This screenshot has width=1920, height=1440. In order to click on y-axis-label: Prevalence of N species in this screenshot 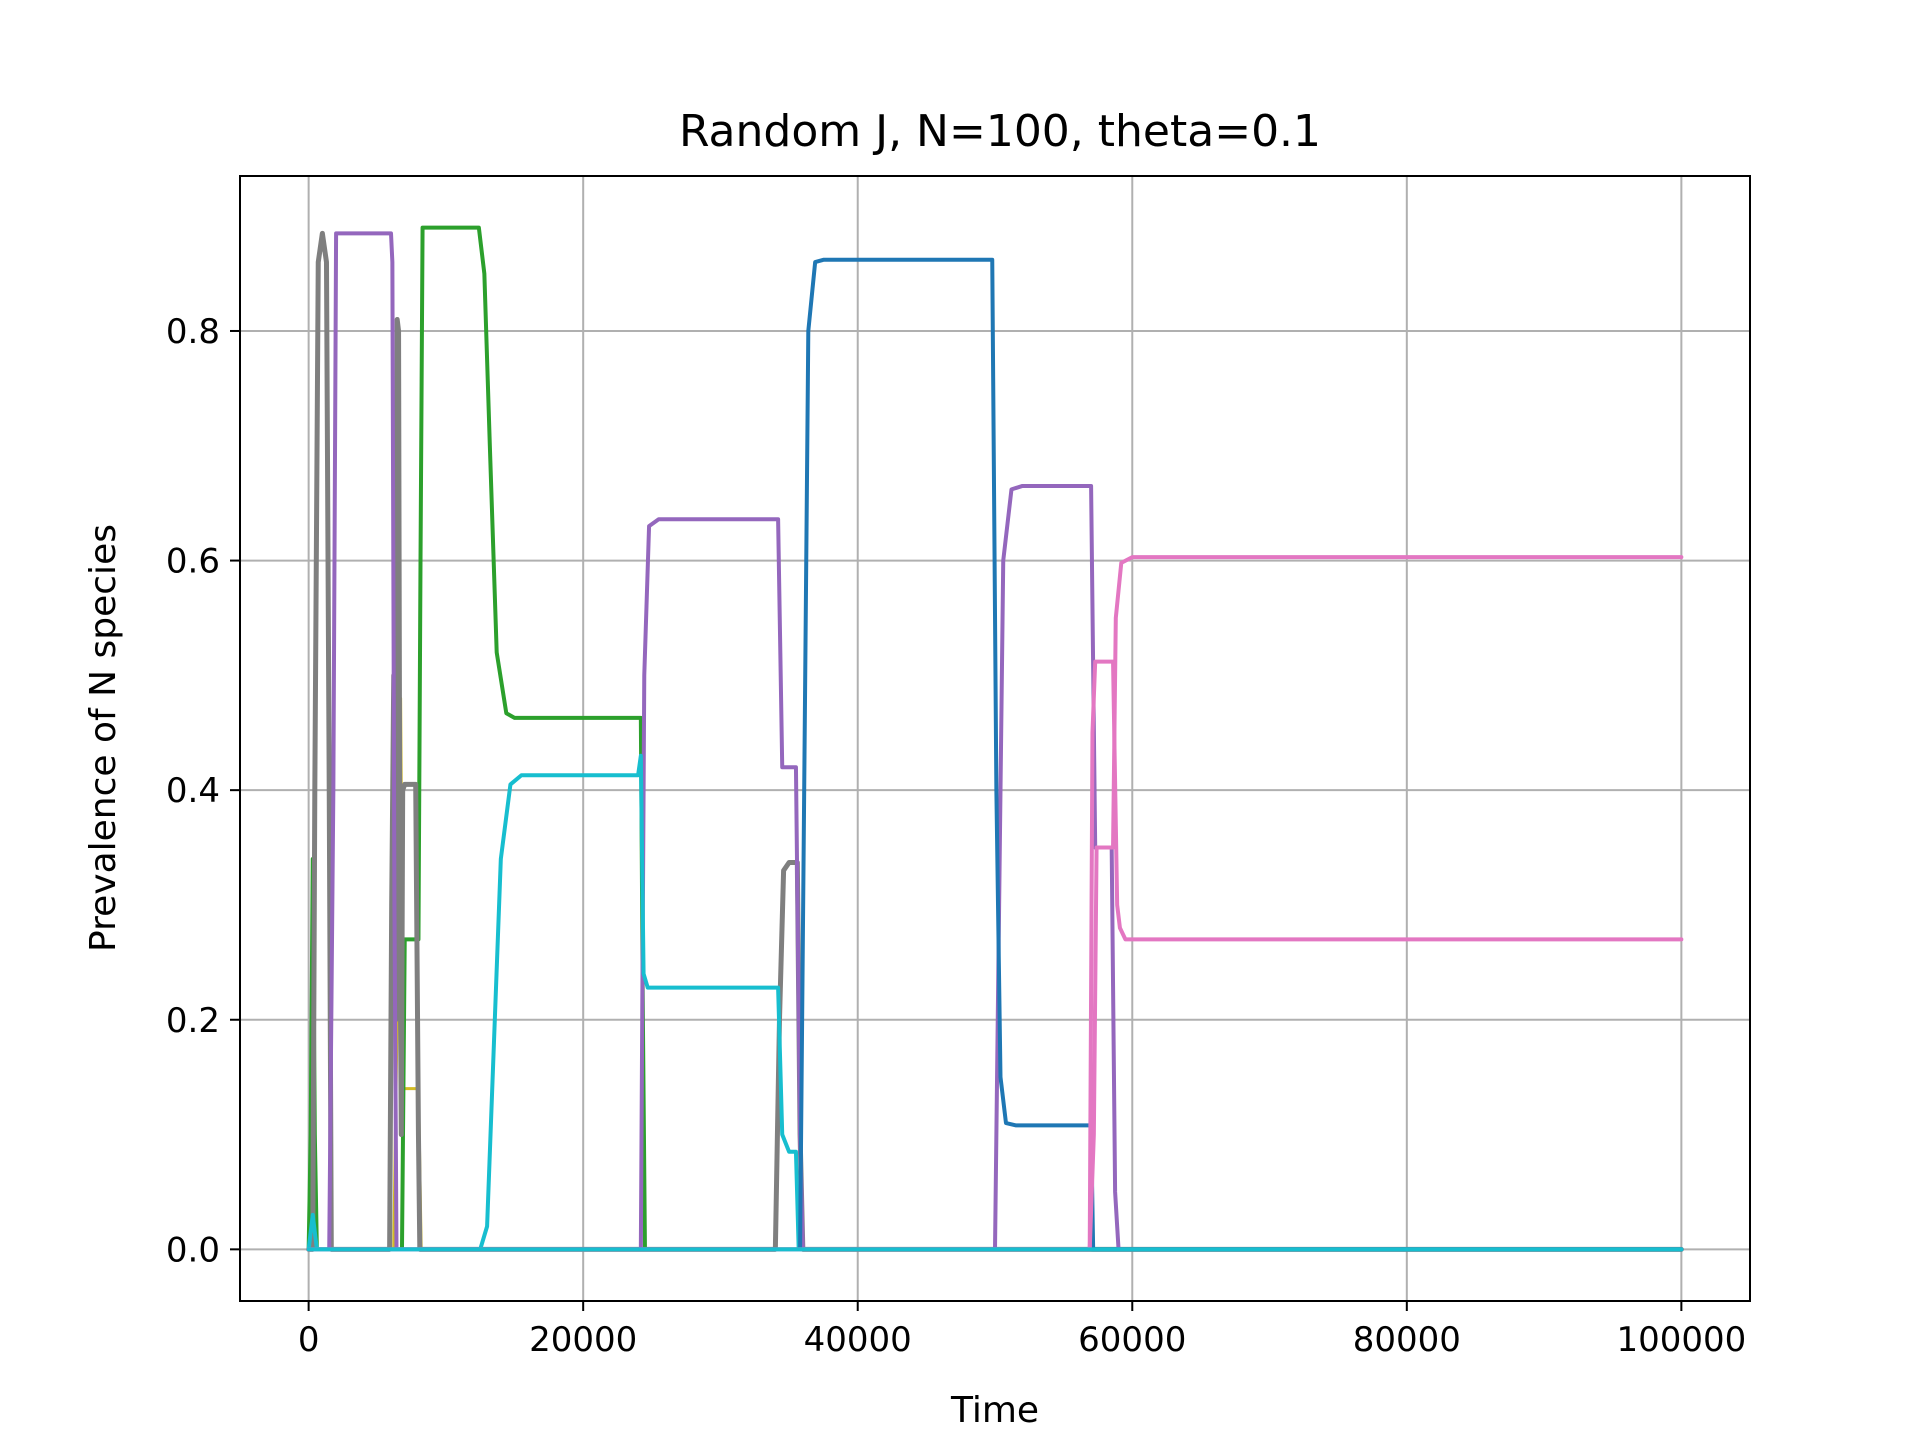, I will do `click(103, 738)`.